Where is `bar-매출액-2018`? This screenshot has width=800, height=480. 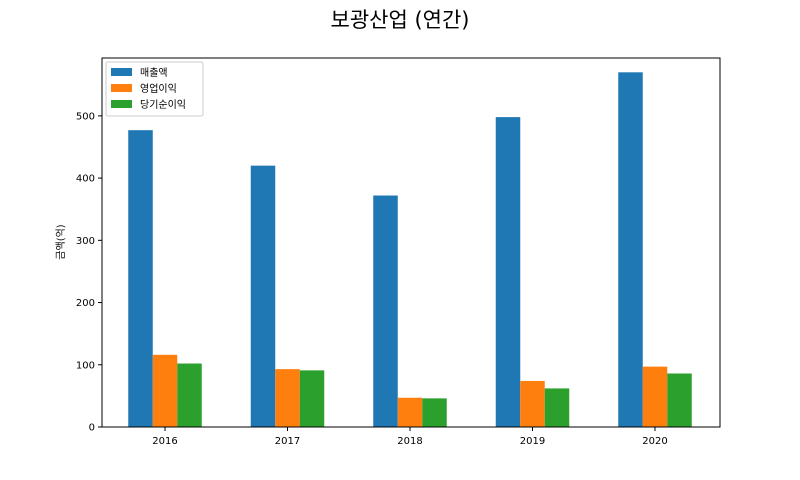 bar-매출액-2018 is located at coordinates (385, 311).